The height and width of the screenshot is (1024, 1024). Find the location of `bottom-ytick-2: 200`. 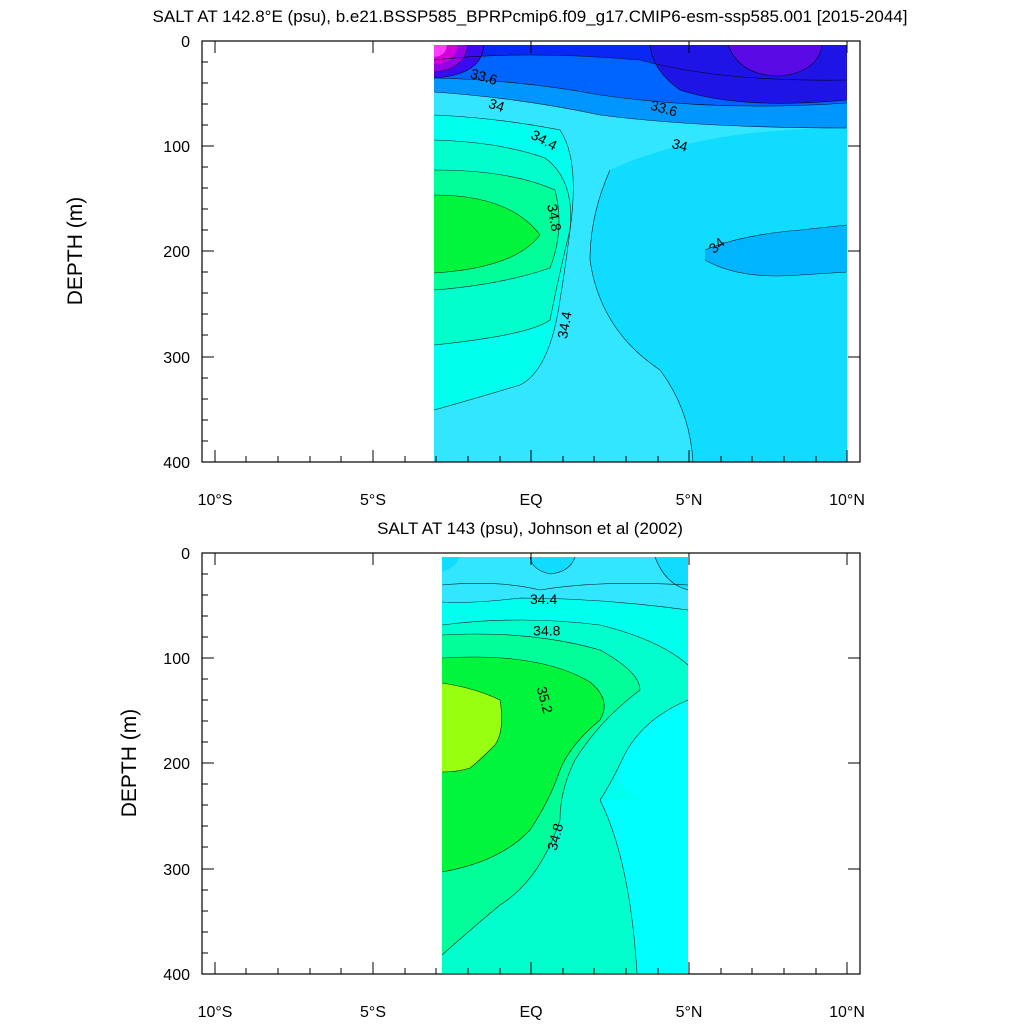

bottom-ytick-2: 200 is located at coordinates (176, 764).